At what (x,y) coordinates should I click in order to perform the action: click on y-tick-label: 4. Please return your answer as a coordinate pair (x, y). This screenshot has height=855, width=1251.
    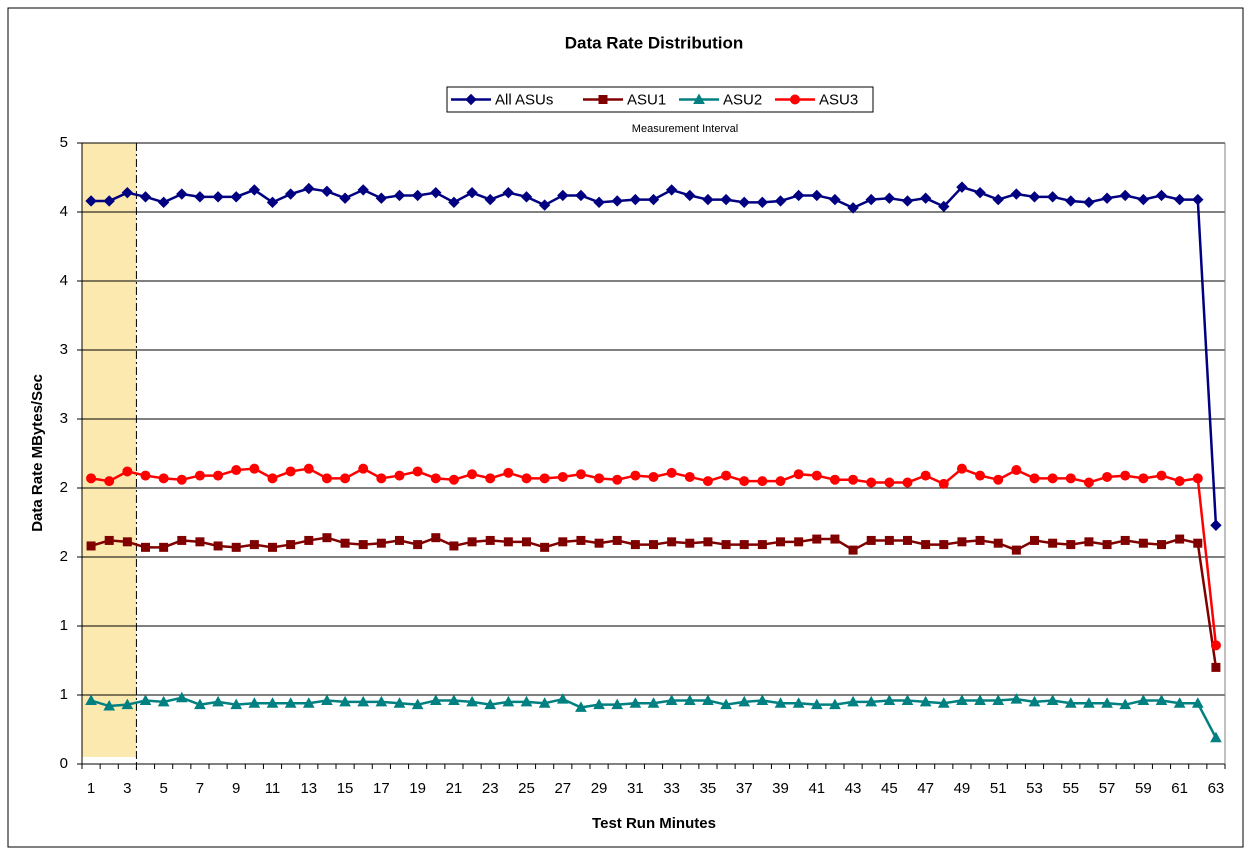
    Looking at the image, I should click on (64, 211).